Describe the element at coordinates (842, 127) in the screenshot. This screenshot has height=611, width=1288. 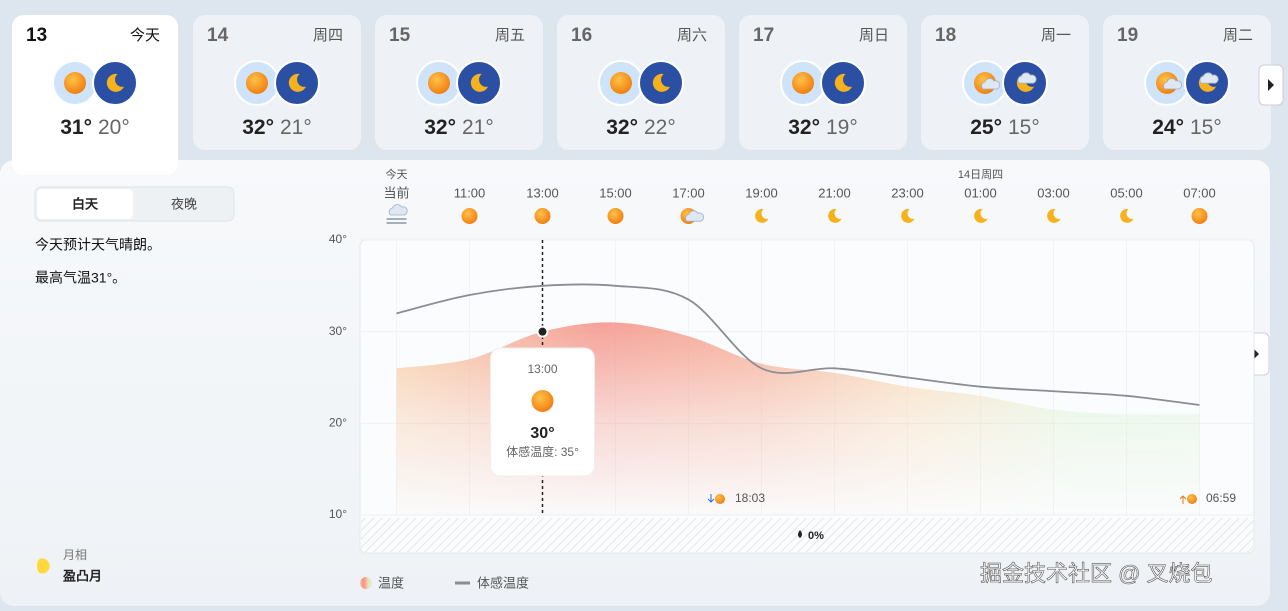
I see `low-temp: 19°` at that location.